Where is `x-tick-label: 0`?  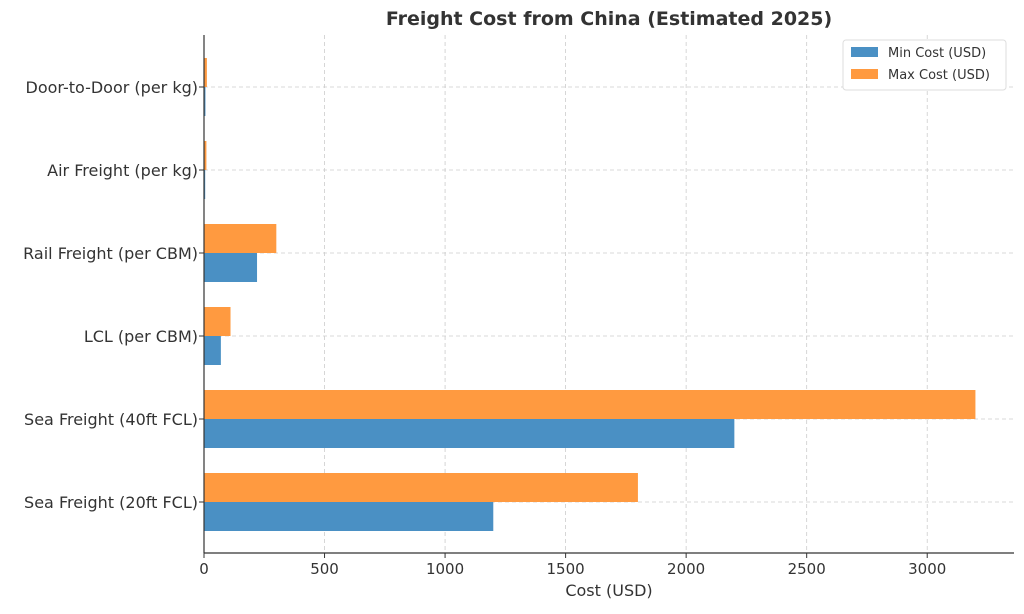 x-tick-label: 0 is located at coordinates (204, 569).